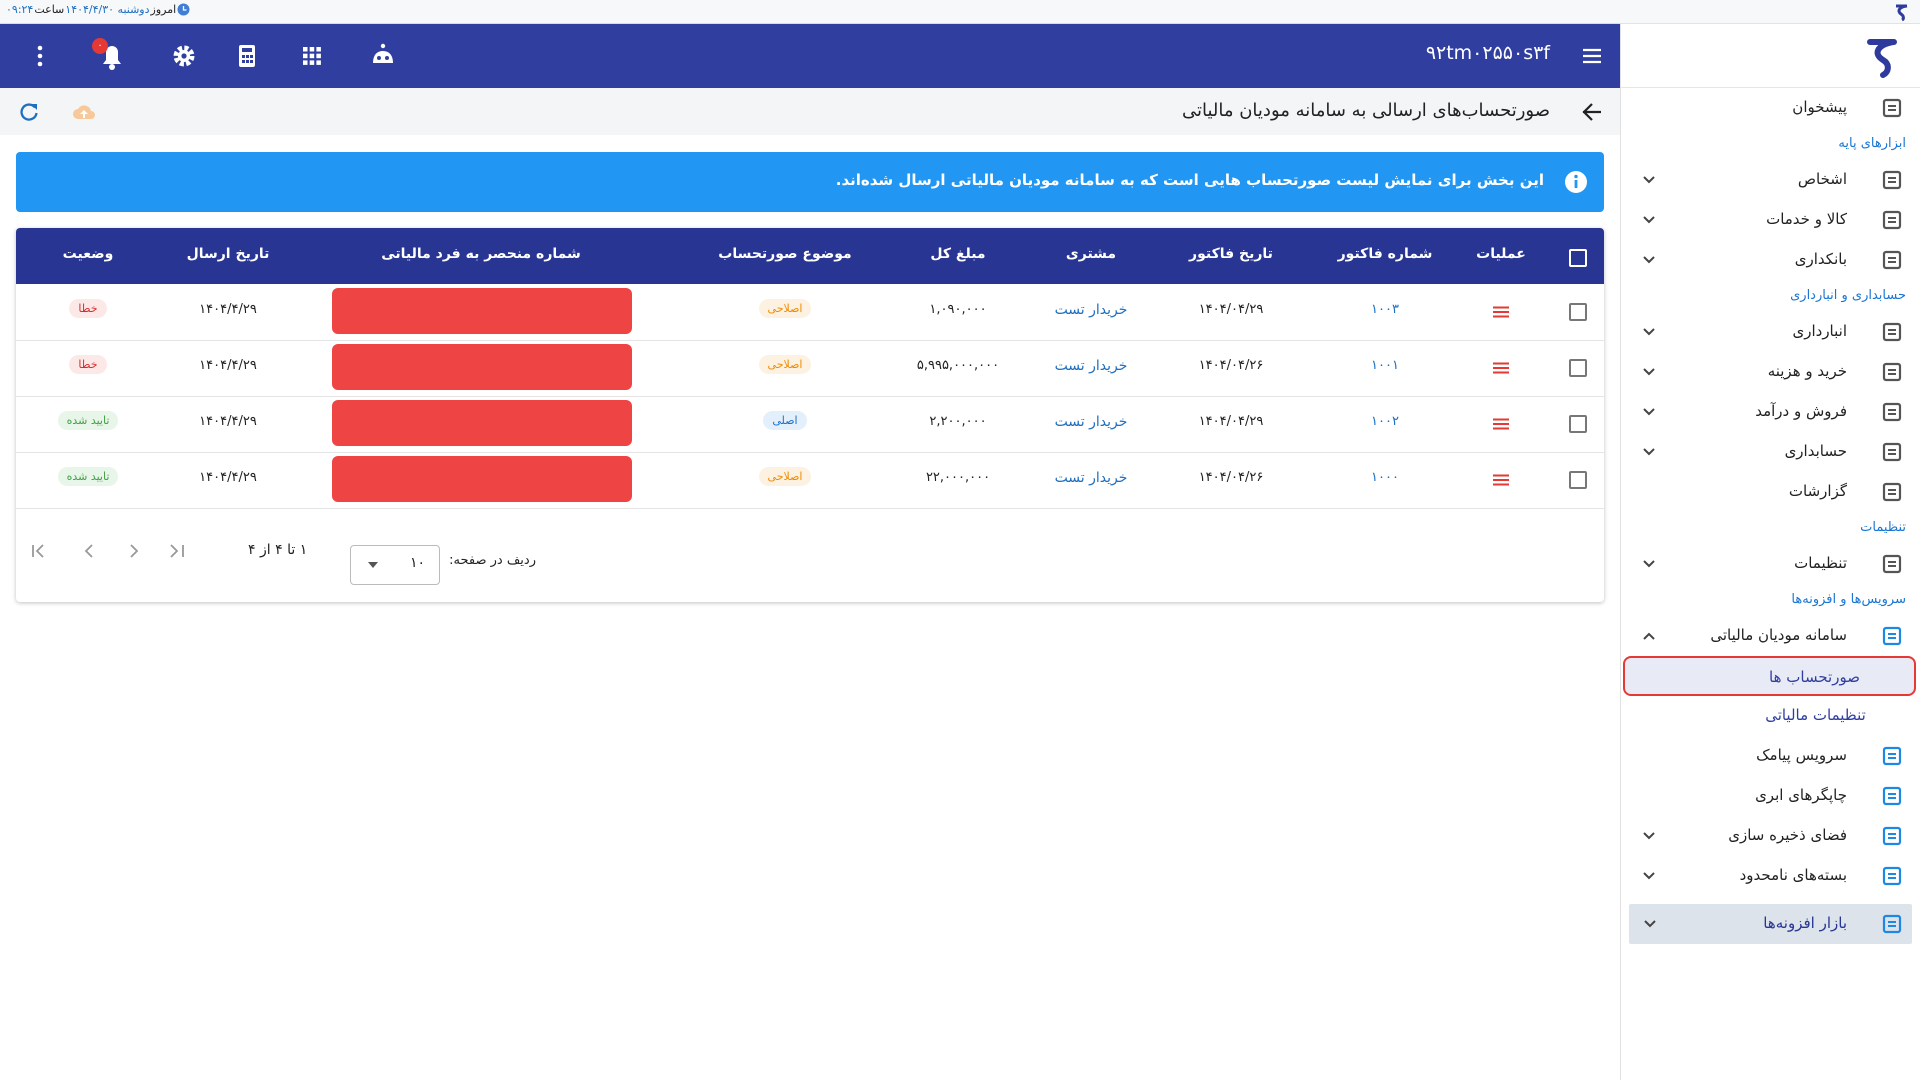 The height and width of the screenshot is (1080, 1920). What do you see at coordinates (1770, 636) in the screenshot?
I see `menu-item: سامانه مودیان مالیاتی` at bounding box center [1770, 636].